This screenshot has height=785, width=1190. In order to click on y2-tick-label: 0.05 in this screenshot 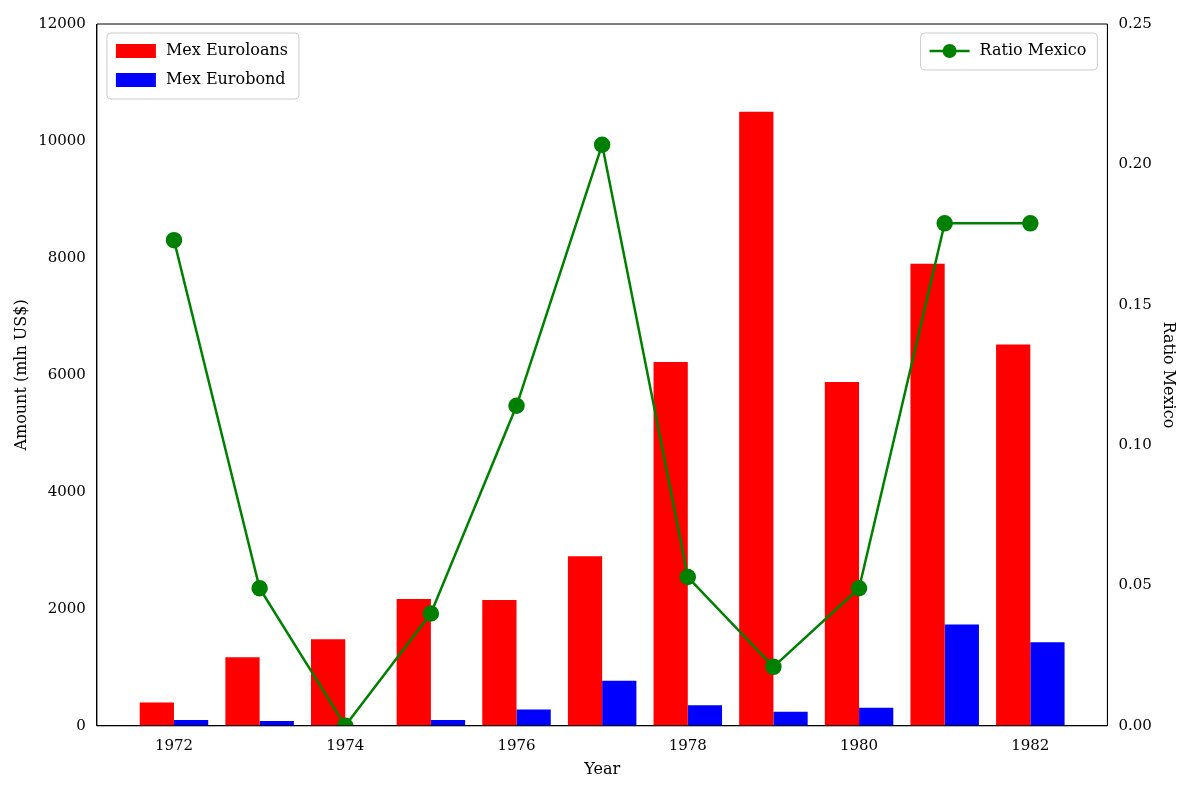, I will do `click(1135, 584)`.